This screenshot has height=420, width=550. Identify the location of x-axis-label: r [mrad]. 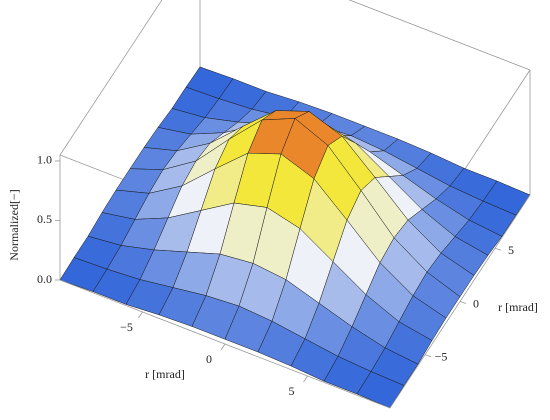
(165, 374).